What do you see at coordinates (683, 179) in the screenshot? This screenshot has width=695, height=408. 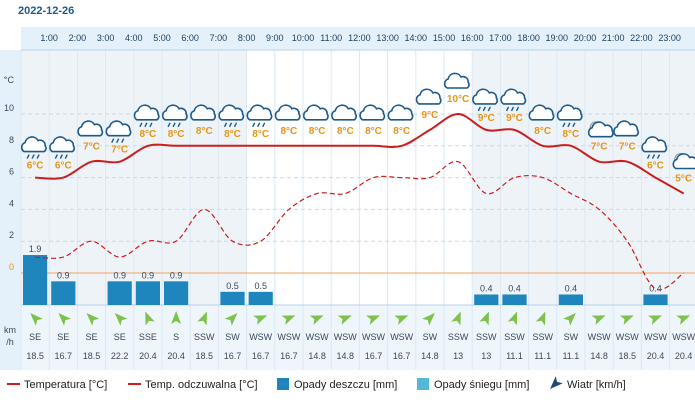 I see `temperature-label: 5°C` at bounding box center [683, 179].